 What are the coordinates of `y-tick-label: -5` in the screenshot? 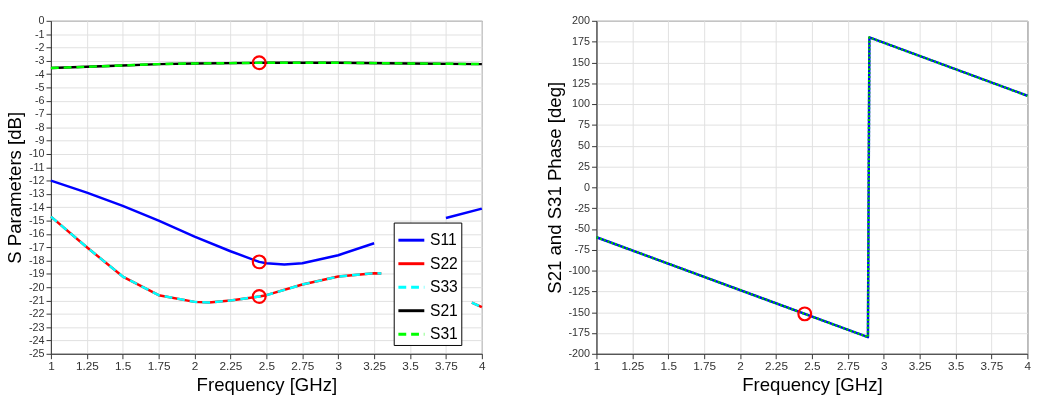 It's located at (39, 86).